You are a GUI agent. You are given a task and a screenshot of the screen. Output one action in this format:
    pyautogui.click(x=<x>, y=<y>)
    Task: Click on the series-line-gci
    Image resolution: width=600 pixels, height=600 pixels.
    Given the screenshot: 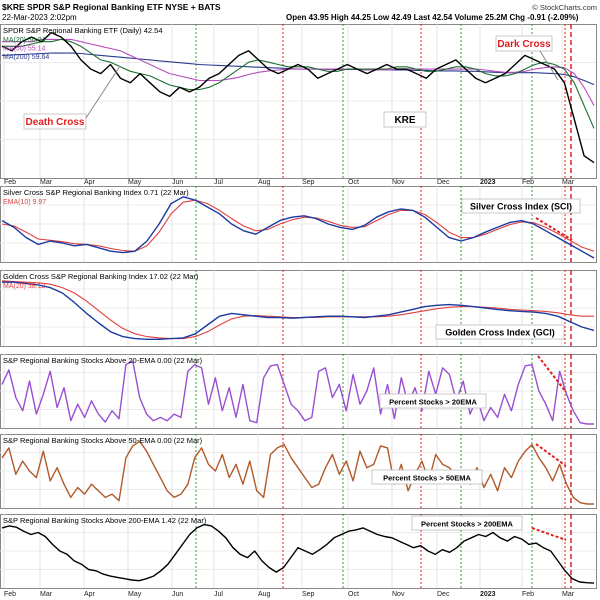 What is the action you would take?
    pyautogui.click(x=298, y=310)
    